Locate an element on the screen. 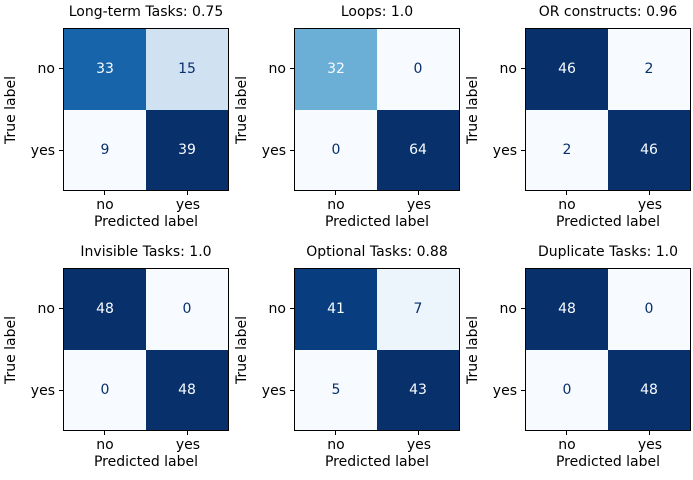 This screenshot has width=693, height=480. panel-title: Loops: 1.0 is located at coordinates (377, 12).